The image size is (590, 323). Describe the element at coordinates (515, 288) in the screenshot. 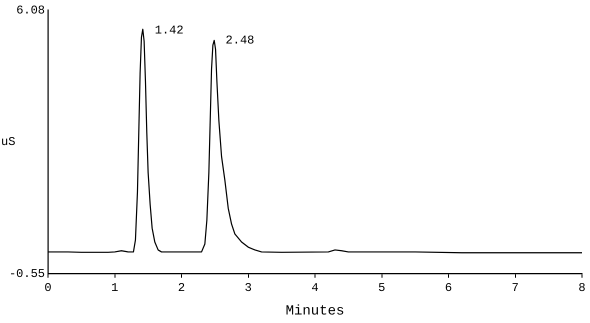

I see `x-tick-label: 7` at that location.